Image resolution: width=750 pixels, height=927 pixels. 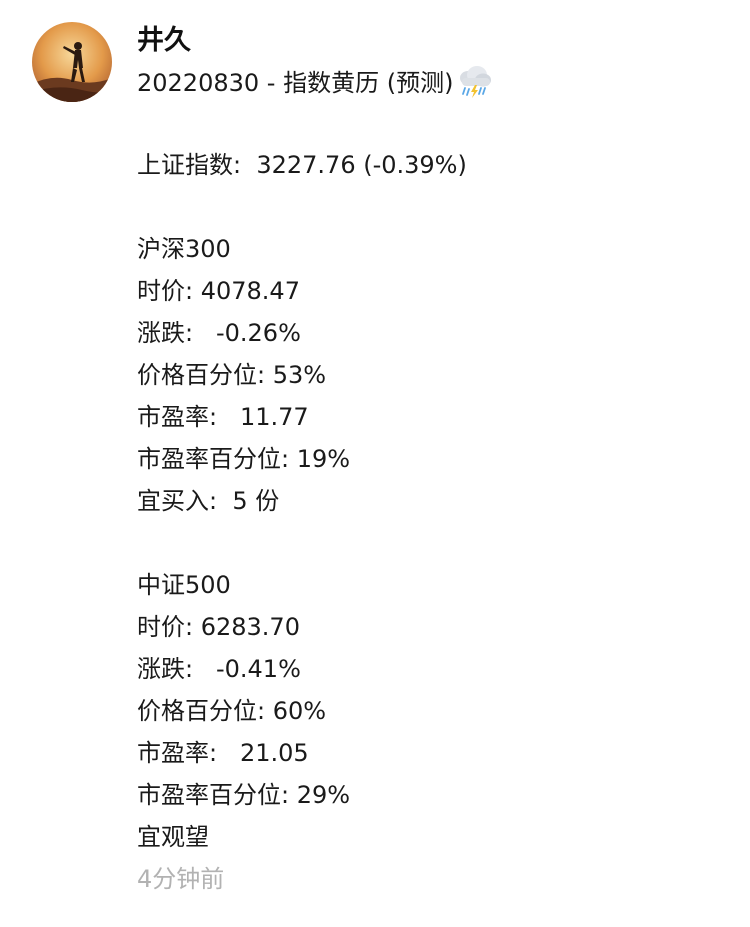 I want to click on avatar-image, so click(x=72, y=62).